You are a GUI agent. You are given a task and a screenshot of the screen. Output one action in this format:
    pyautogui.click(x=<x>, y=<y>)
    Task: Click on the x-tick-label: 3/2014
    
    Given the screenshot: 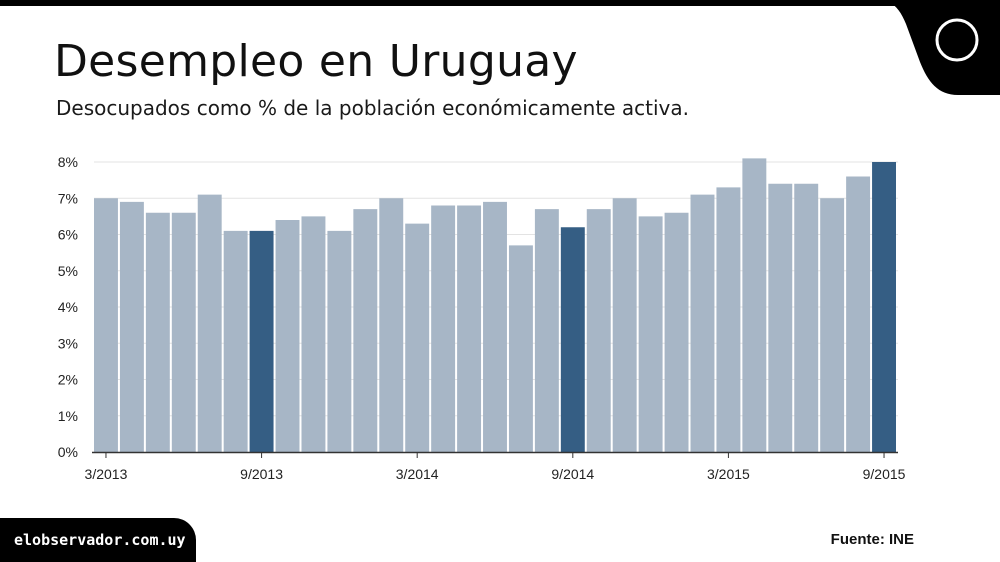 What is the action you would take?
    pyautogui.click(x=417, y=474)
    